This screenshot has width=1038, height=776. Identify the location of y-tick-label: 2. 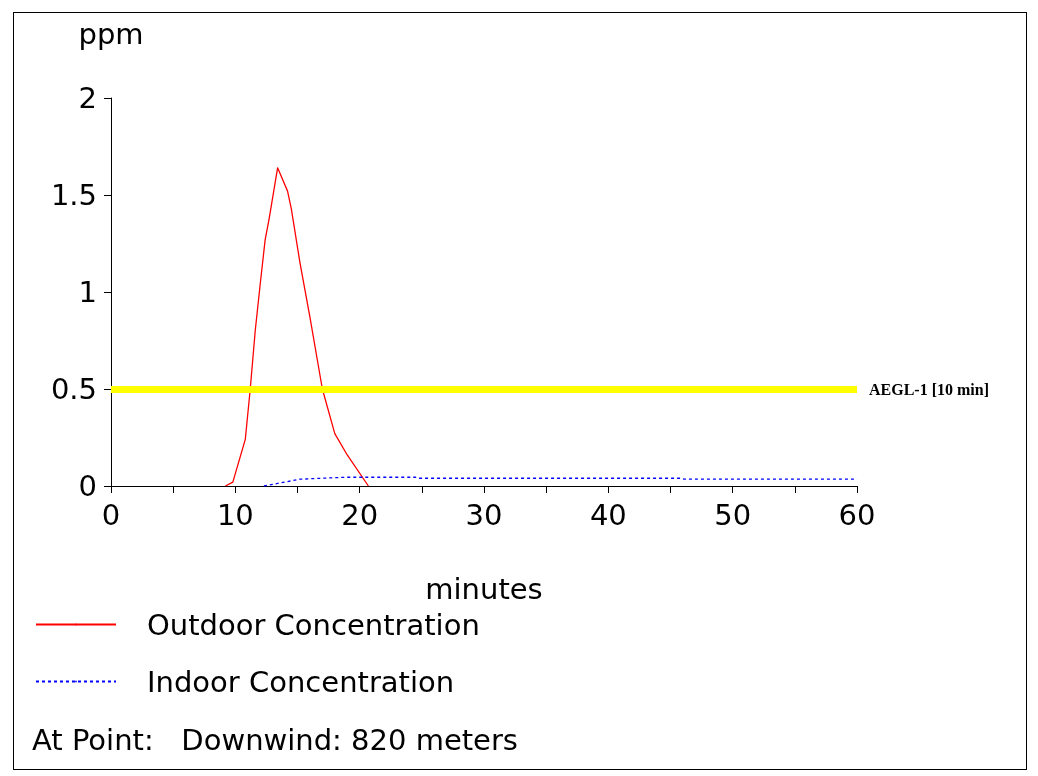
(87, 98).